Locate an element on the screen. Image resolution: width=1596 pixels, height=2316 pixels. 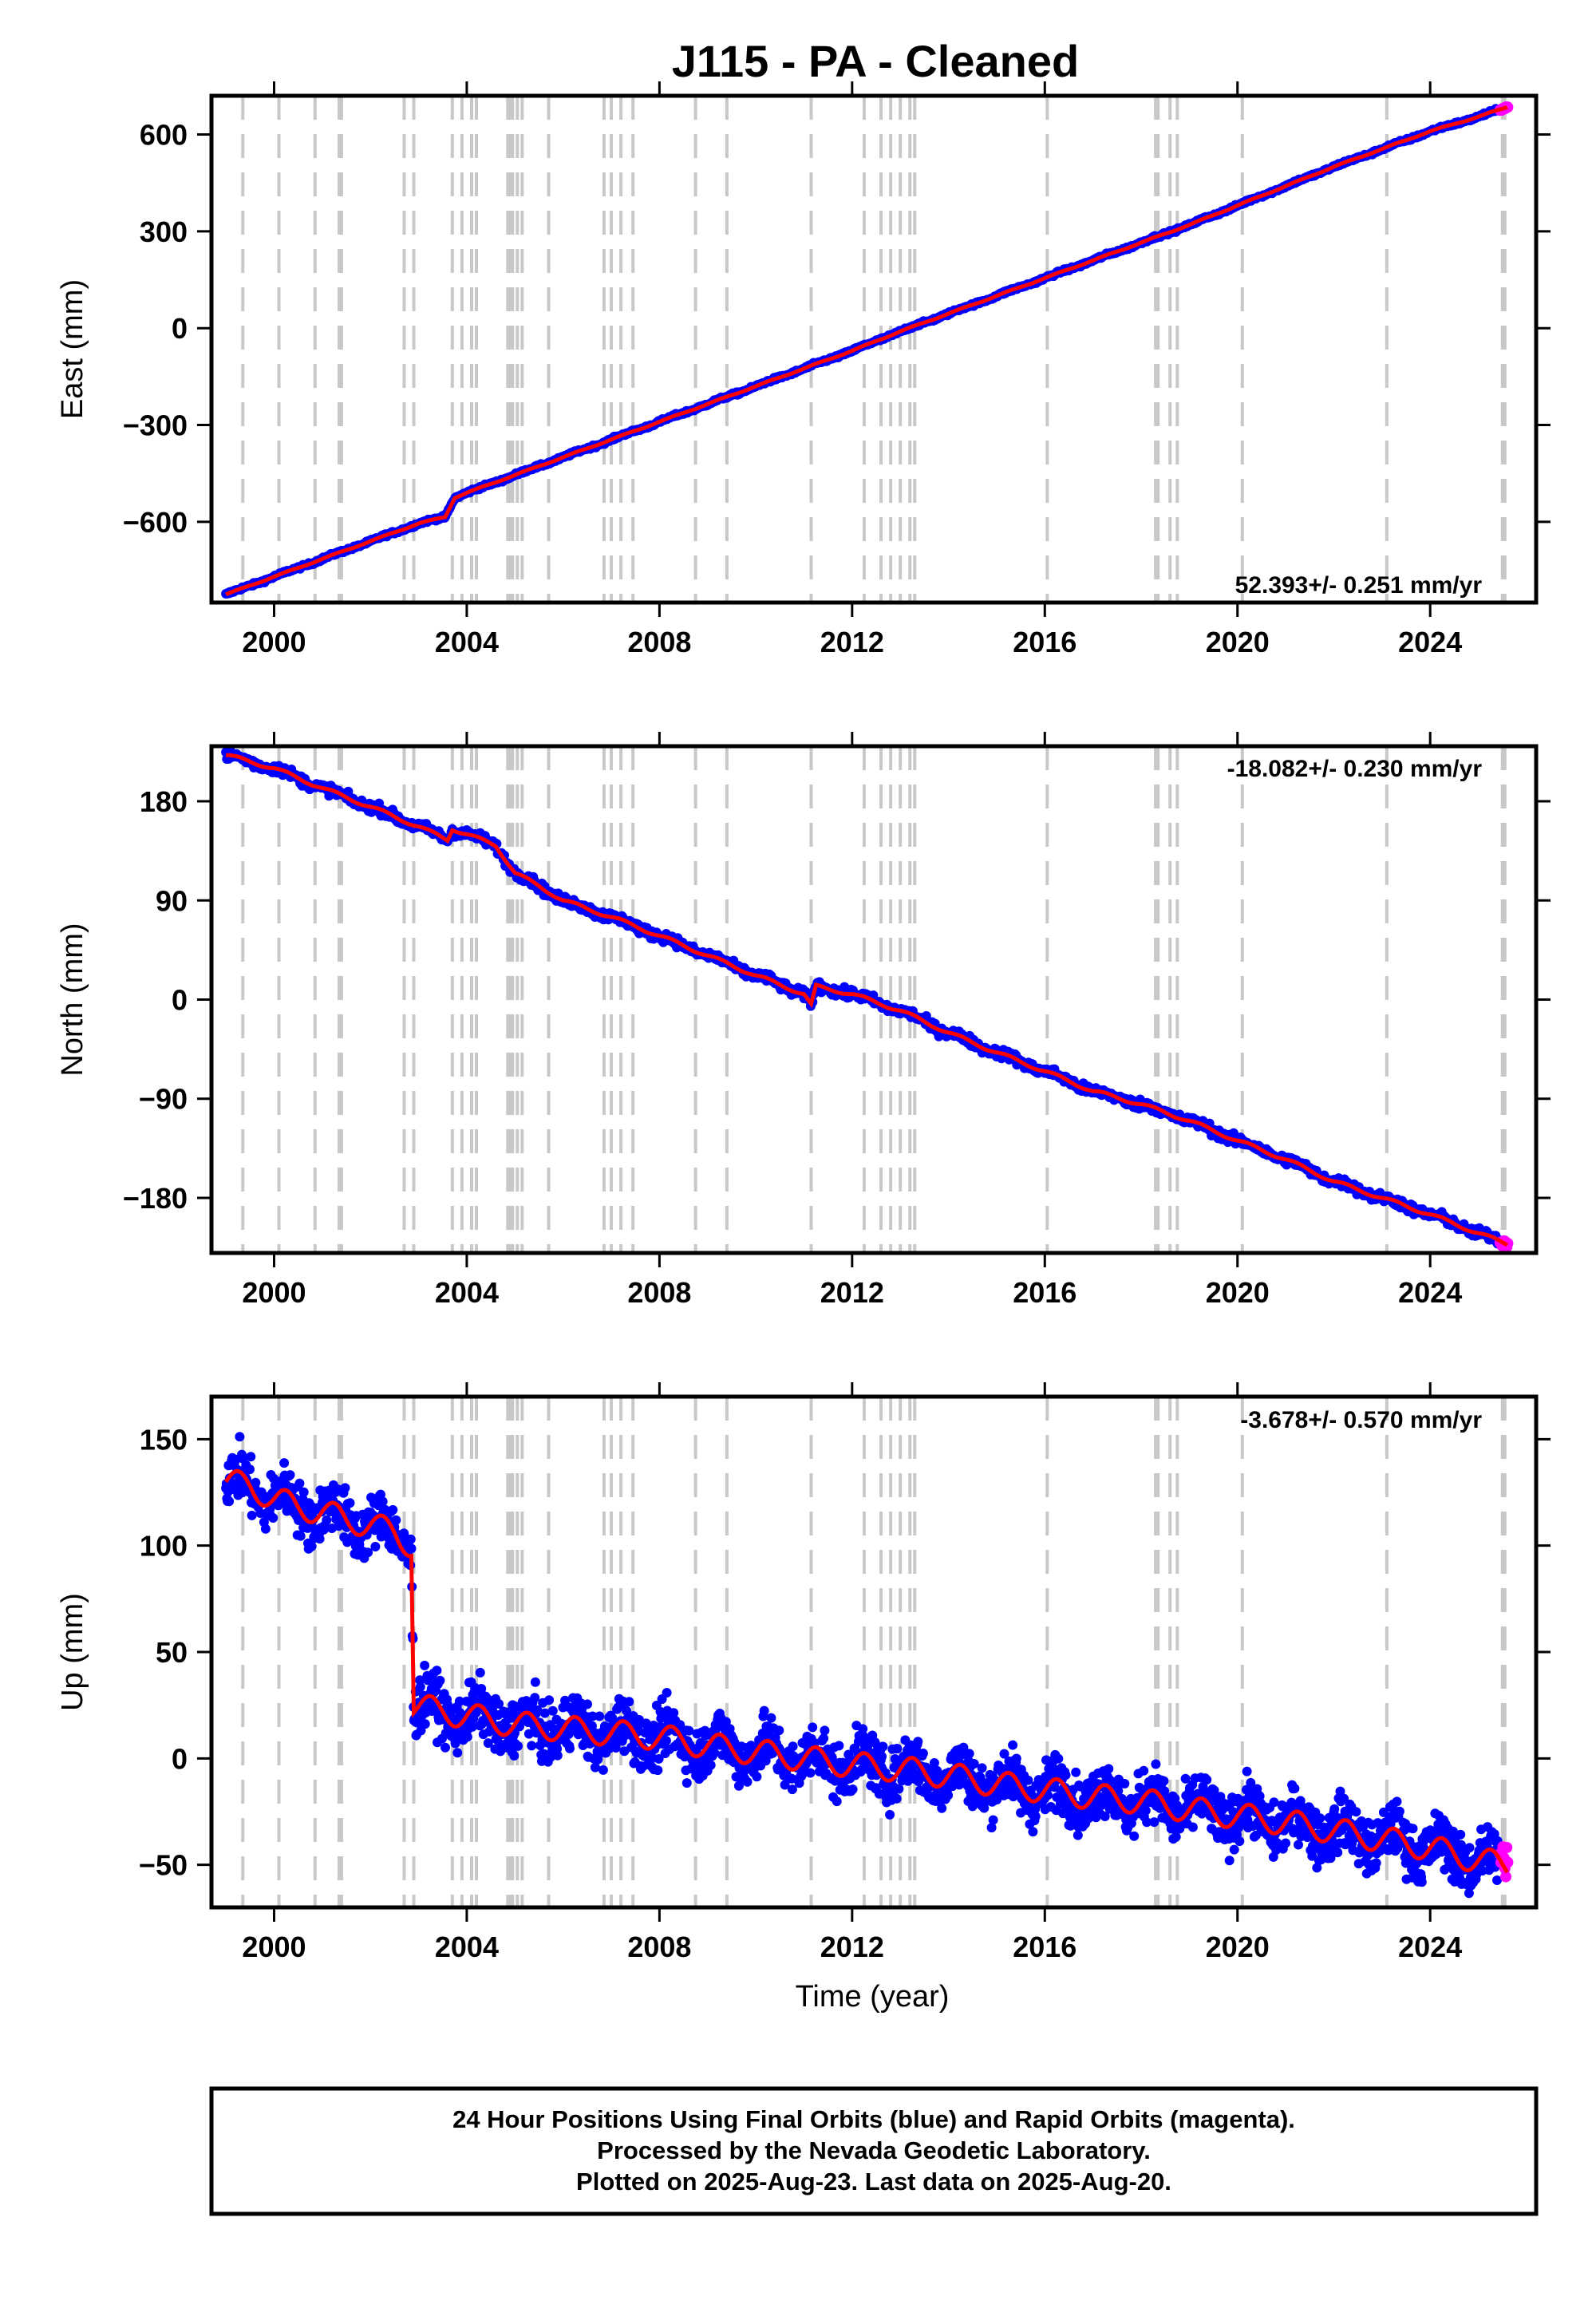
east-y-tick-label: 300 is located at coordinates (164, 231).